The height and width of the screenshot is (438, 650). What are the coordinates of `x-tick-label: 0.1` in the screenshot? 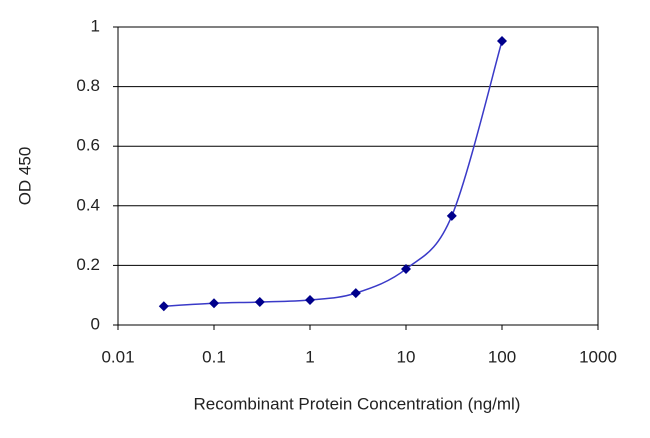 It's located at (214, 356).